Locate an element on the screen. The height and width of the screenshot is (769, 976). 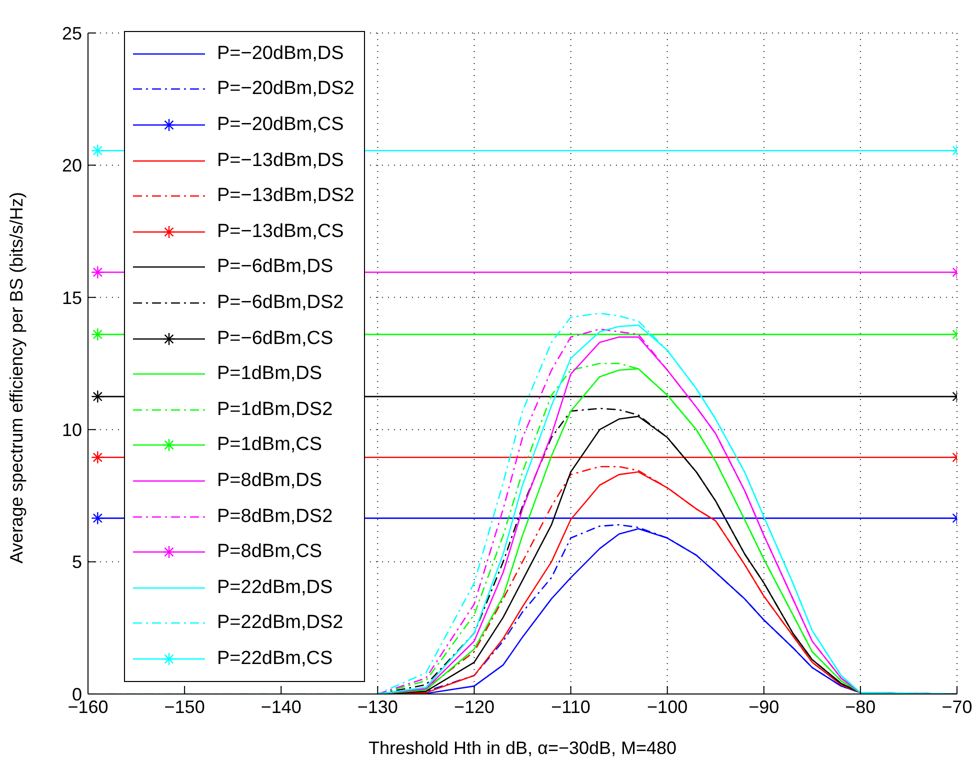
x-tick-label: −130 is located at coordinates (377, 706).